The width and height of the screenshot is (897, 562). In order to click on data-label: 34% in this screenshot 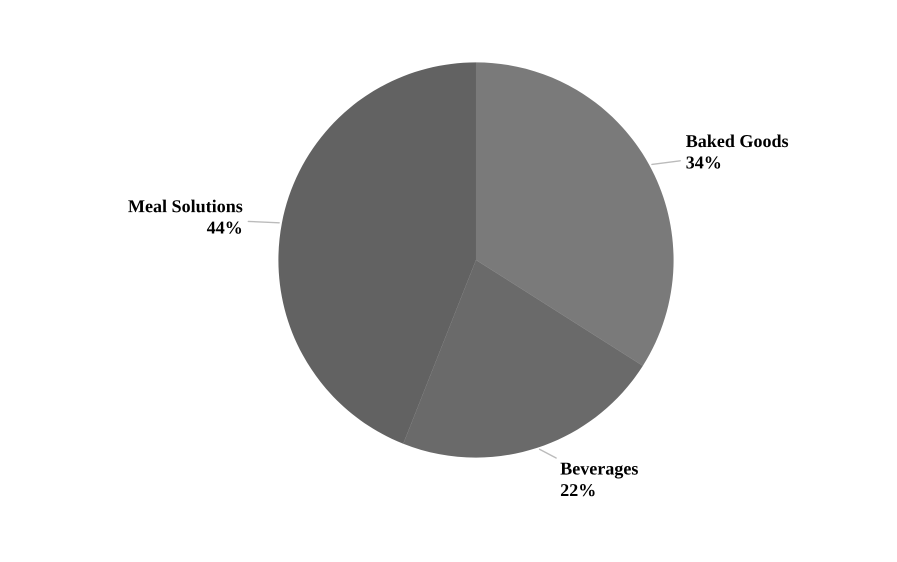, I will do `click(703, 162)`.